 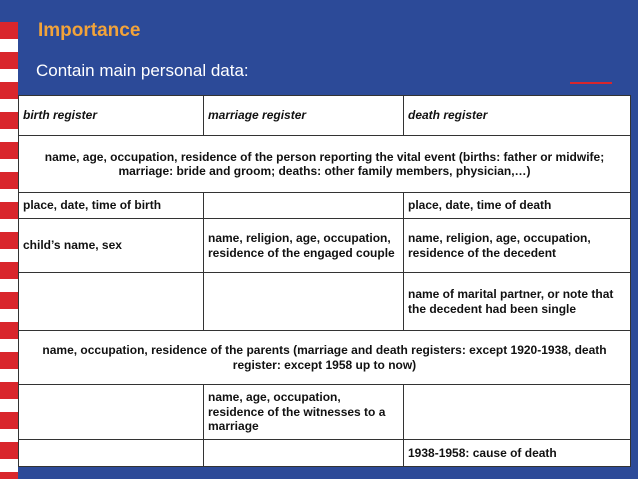 I want to click on table-row: 1938-1958: cause of death, so click(x=324, y=453).